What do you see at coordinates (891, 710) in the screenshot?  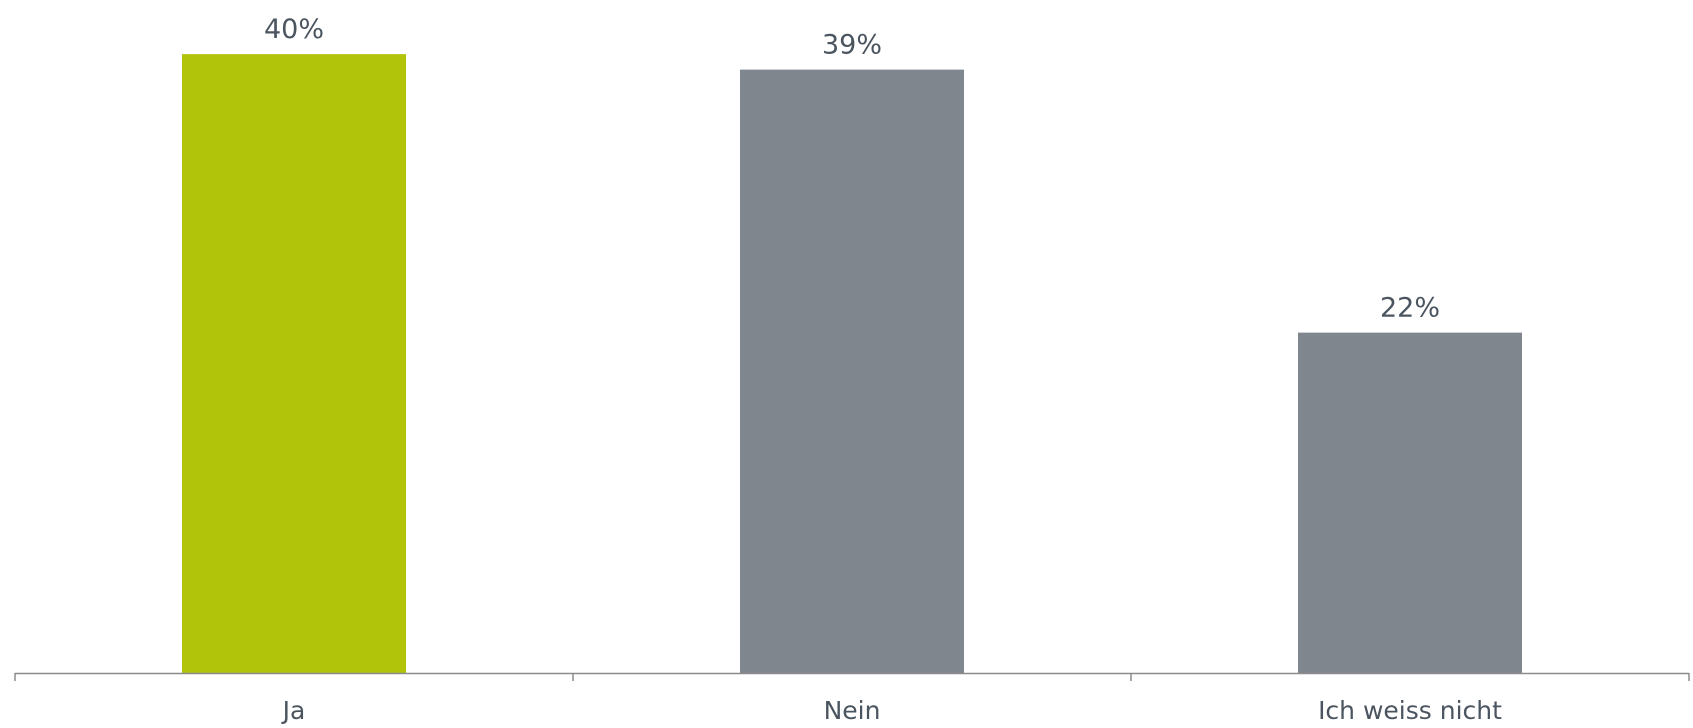 I see `category-labels-layer: Ja Nein Ich weiss nicht` at bounding box center [891, 710].